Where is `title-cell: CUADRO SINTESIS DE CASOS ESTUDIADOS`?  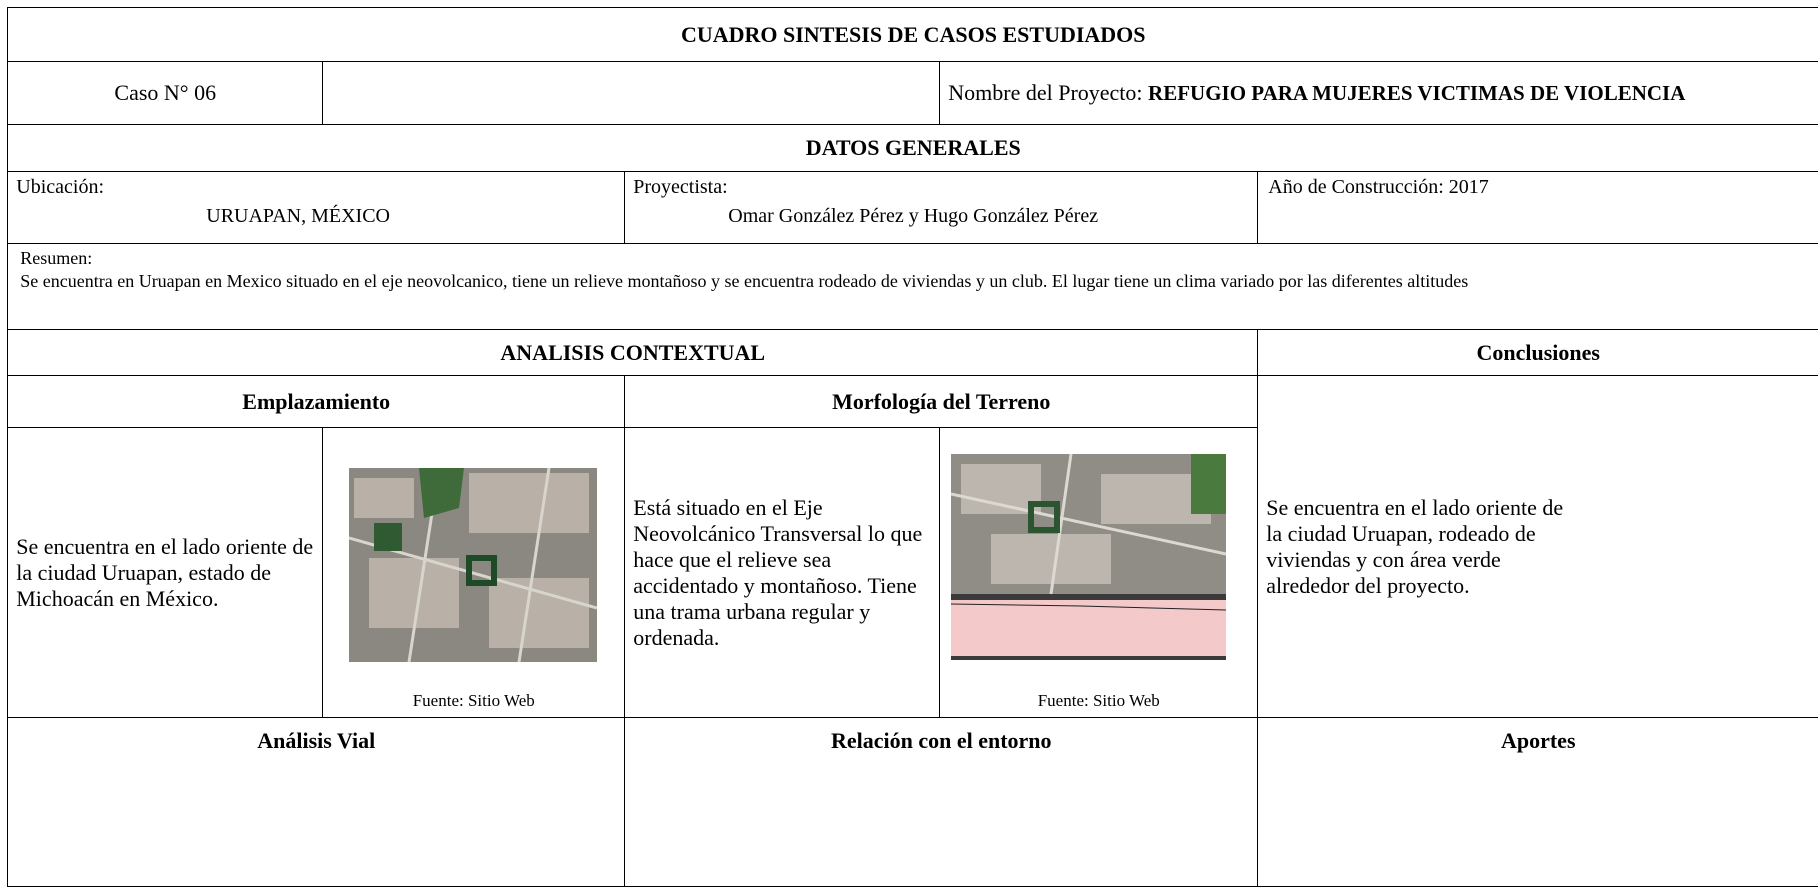
title-cell: CUADRO SINTESIS DE CASOS ESTUDIADOS is located at coordinates (912, 35).